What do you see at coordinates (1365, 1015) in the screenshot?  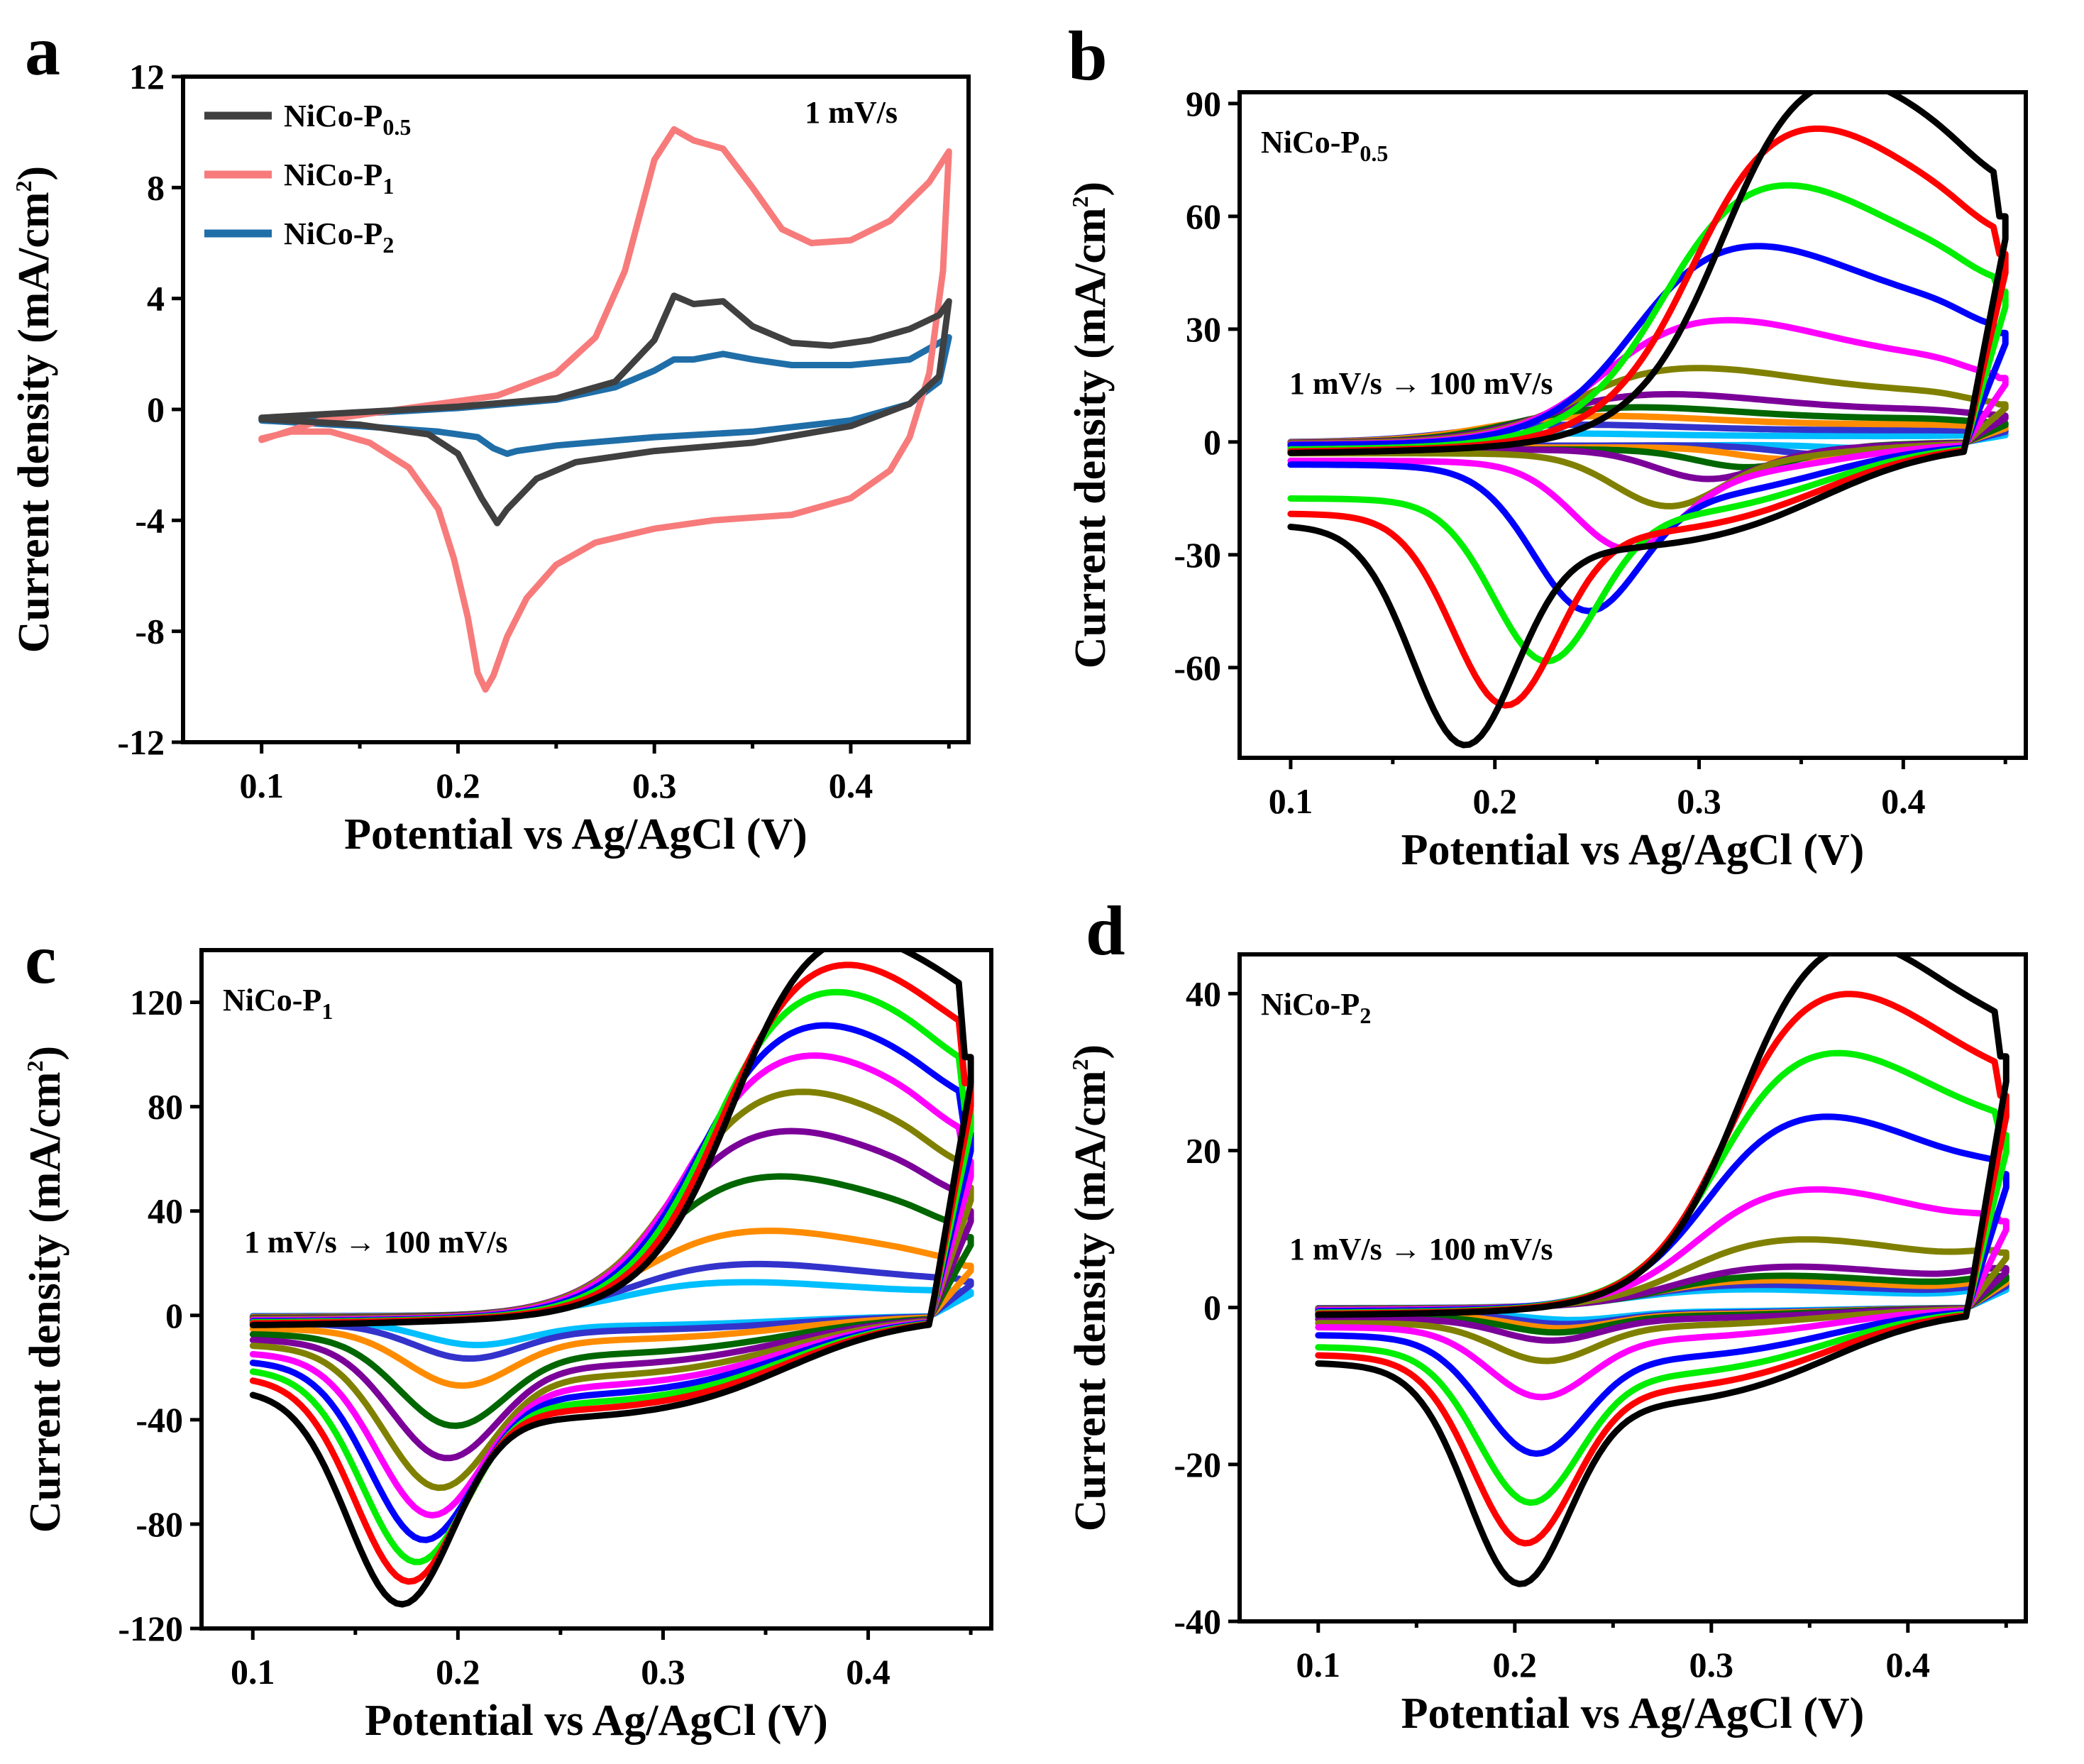 I see `sample-label-sub: 2` at bounding box center [1365, 1015].